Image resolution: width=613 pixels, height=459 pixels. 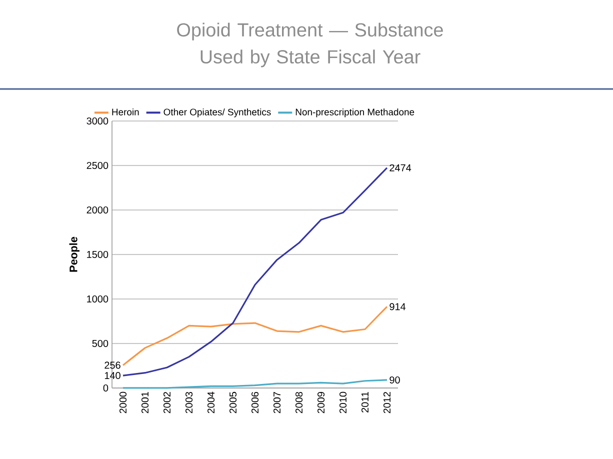 I want to click on data-label: 140, so click(x=112, y=376).